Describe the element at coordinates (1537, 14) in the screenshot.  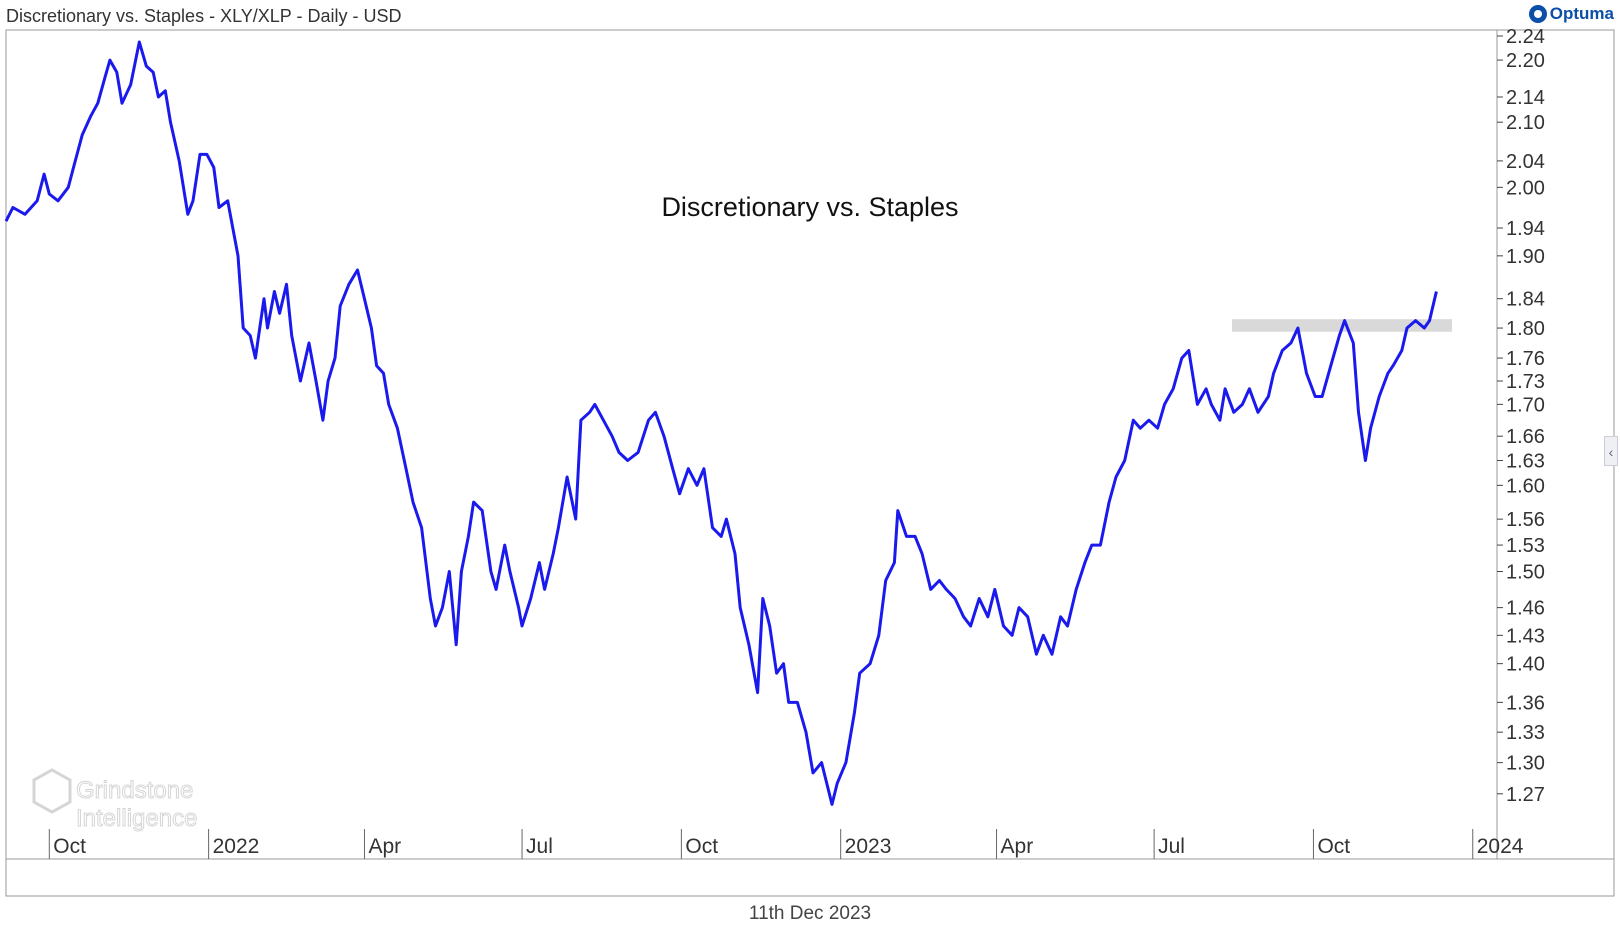
I see `optuma-logo-icon` at that location.